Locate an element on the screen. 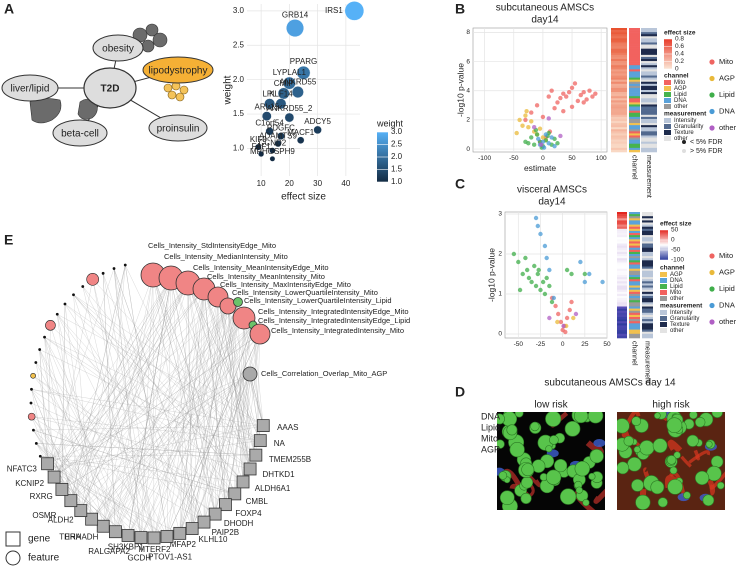  gene-label: PTOV1-AS1 is located at coordinates (170, 556).